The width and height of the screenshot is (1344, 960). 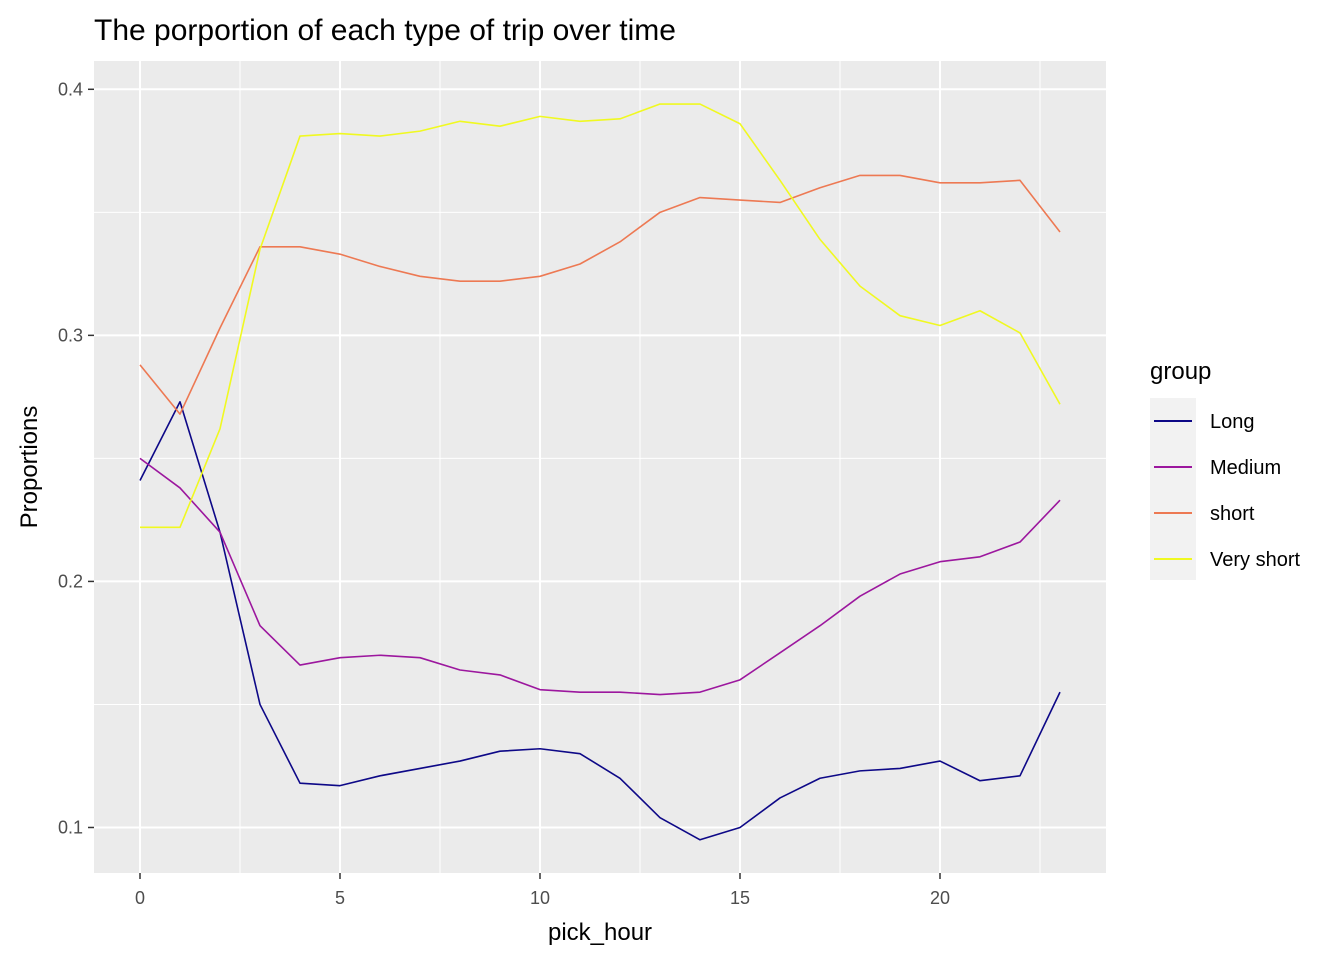 What do you see at coordinates (540, 898) in the screenshot?
I see `x-tick-label: 10` at bounding box center [540, 898].